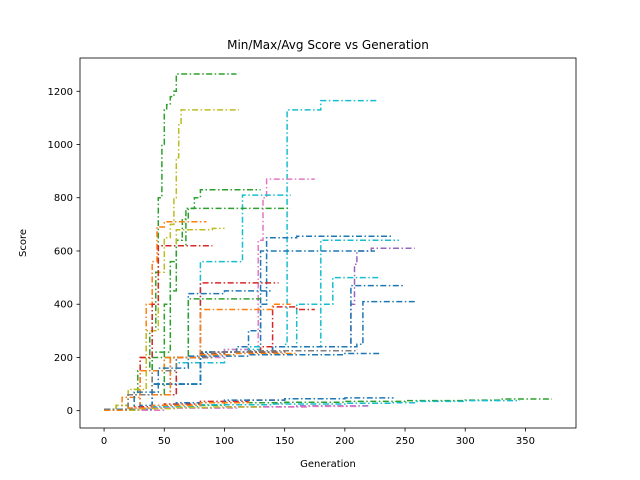  What do you see at coordinates (525, 441) in the screenshot?
I see `x-tick-label: 350` at bounding box center [525, 441].